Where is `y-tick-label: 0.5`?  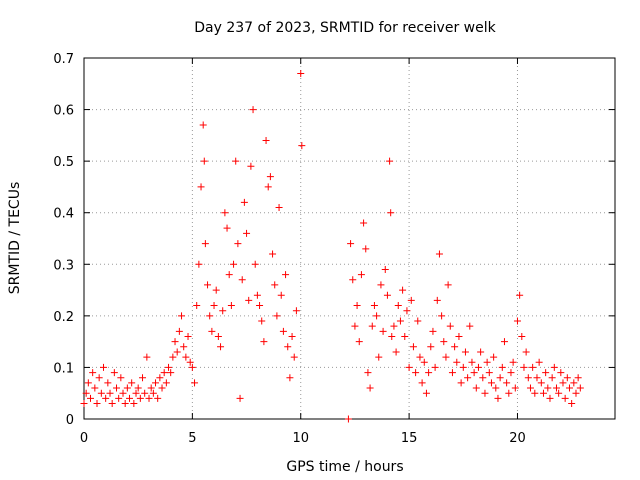 y-tick-label: 0.5 is located at coordinates (63, 162).